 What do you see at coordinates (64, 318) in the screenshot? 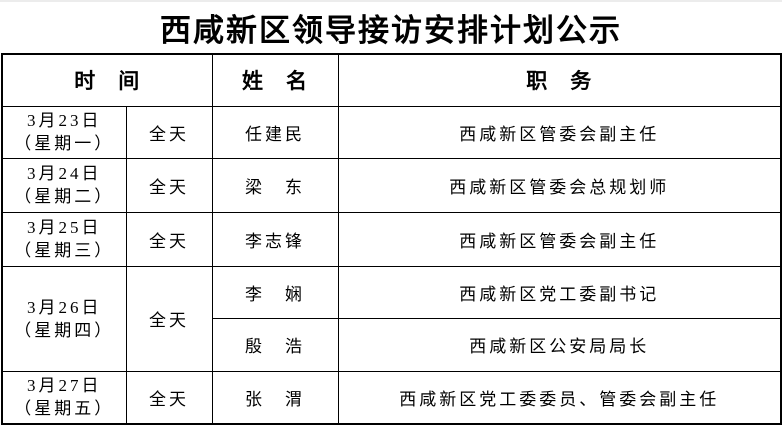
I see `date-cell: 3月26日 （星期四）` at bounding box center [64, 318].